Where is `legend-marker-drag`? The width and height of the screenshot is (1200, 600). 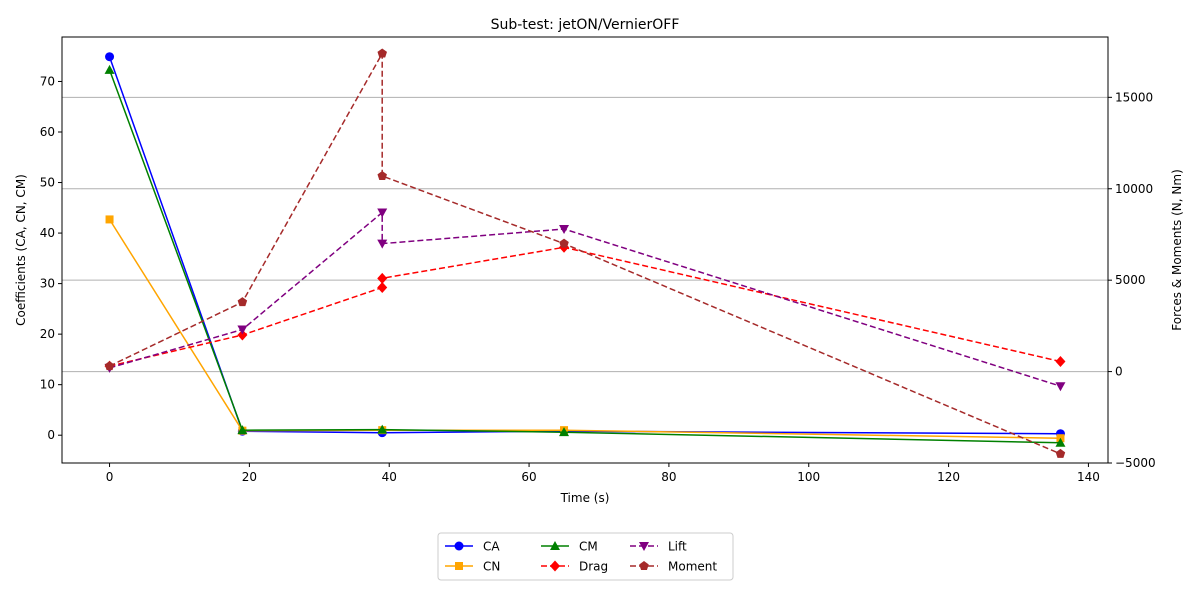 legend-marker-drag is located at coordinates (555, 566).